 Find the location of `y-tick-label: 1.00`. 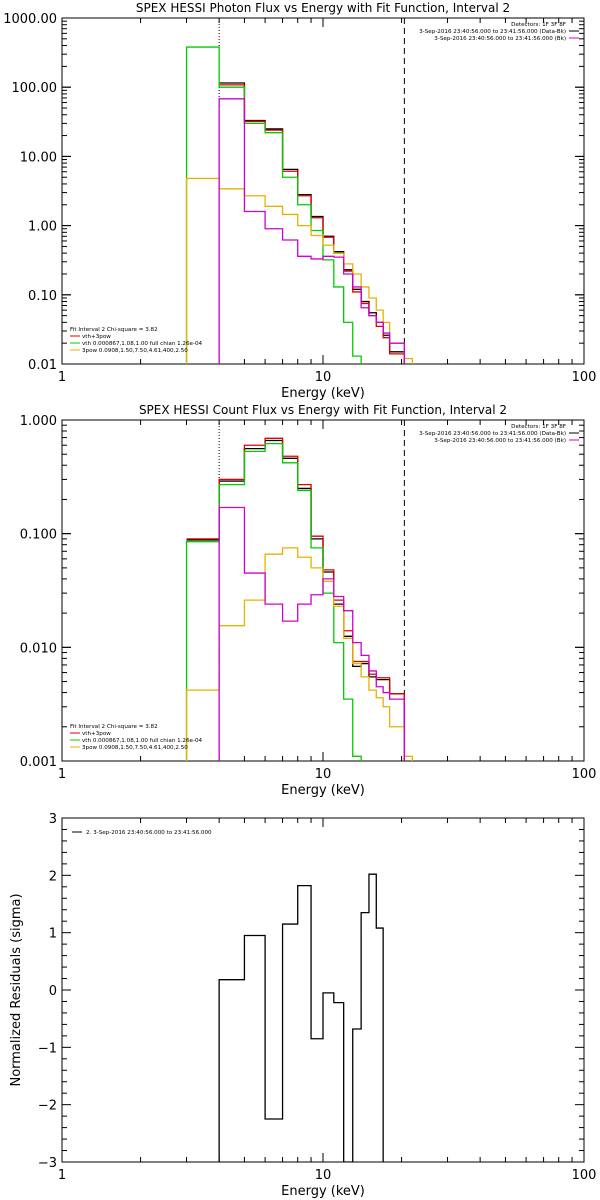

y-tick-label: 1.00 is located at coordinates (42, 227).